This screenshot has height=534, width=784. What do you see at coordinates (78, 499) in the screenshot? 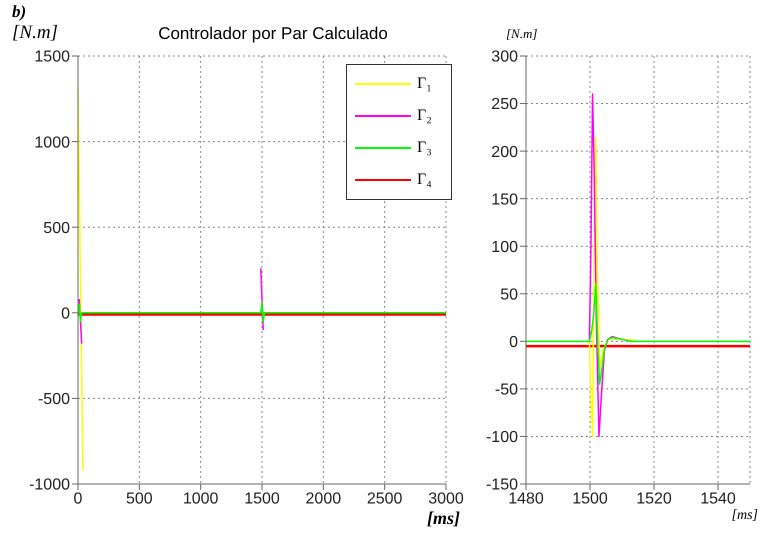
I see `x-tick-label: 0` at bounding box center [78, 499].